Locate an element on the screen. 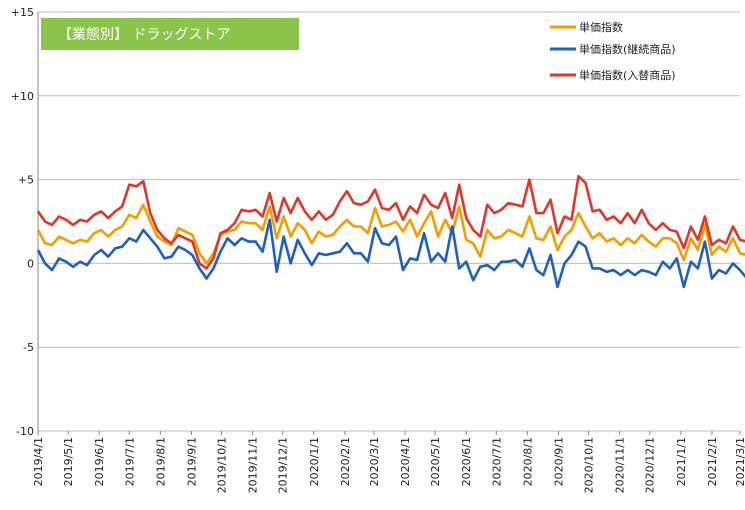 This screenshot has height=510, width=745. y-tick-label: -5 is located at coordinates (28, 347).